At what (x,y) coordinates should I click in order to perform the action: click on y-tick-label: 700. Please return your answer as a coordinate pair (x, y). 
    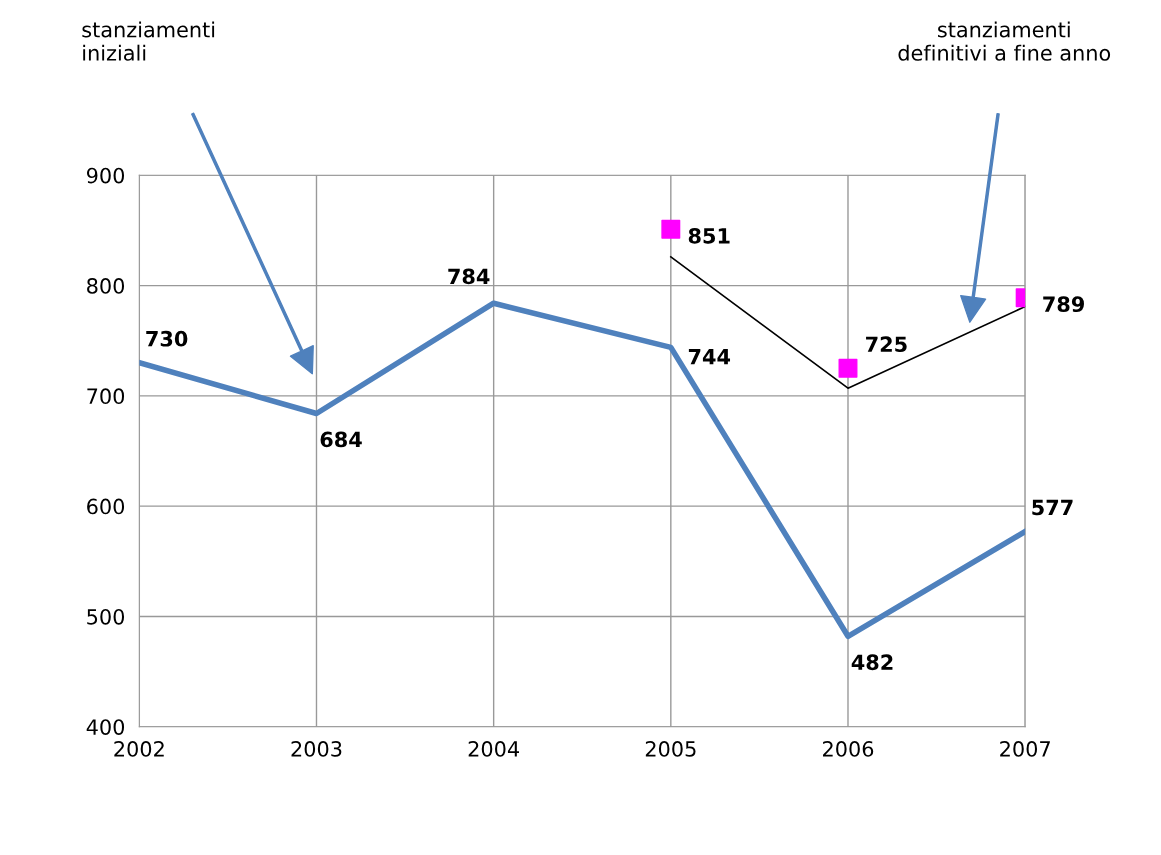
    Looking at the image, I should click on (106, 396).